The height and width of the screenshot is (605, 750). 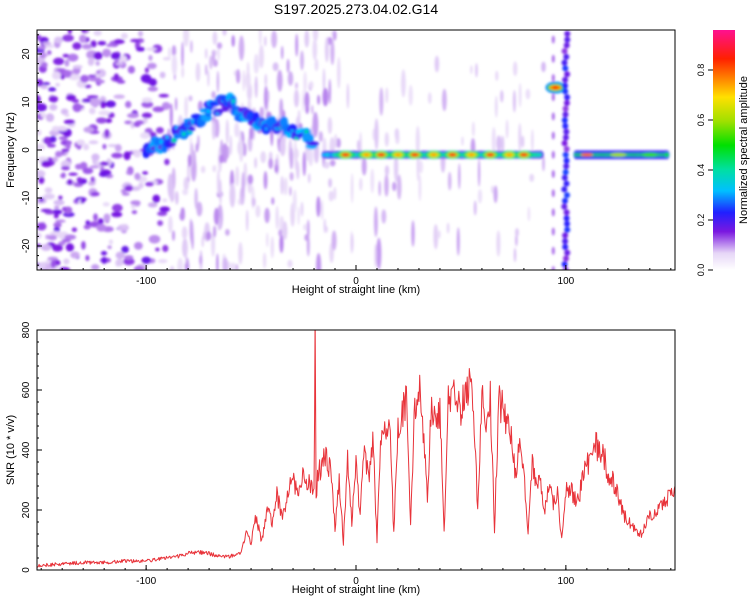 What do you see at coordinates (26, 54) in the screenshot?
I see `y-tick-label: 20` at bounding box center [26, 54].